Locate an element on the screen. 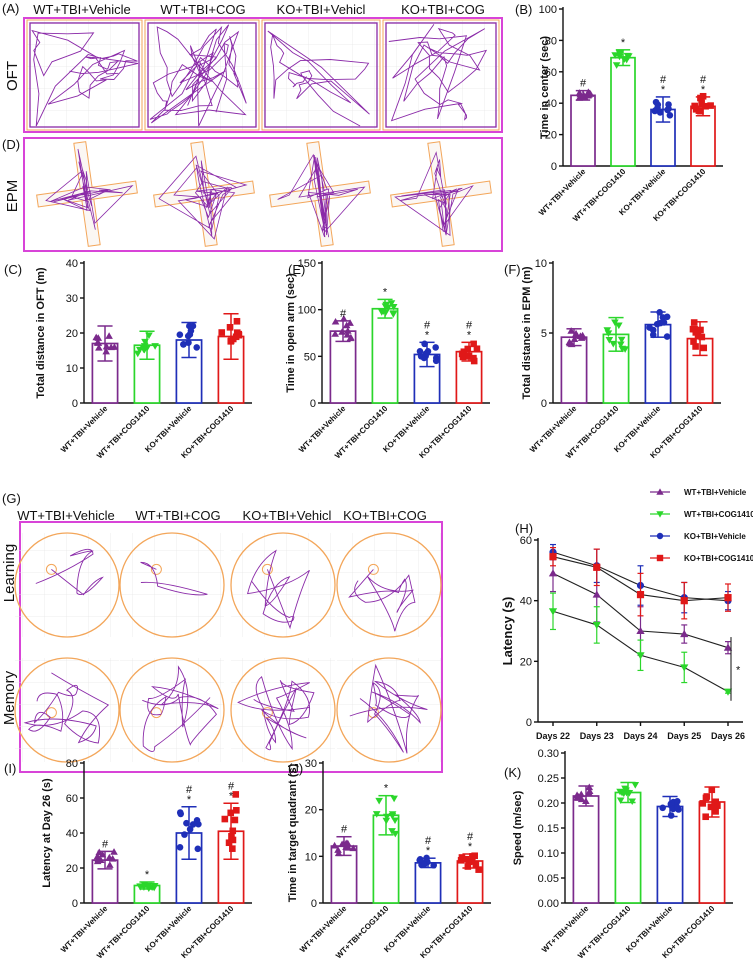 The height and width of the screenshot is (980, 753). mwm-pool is located at coordinates (389, 710).